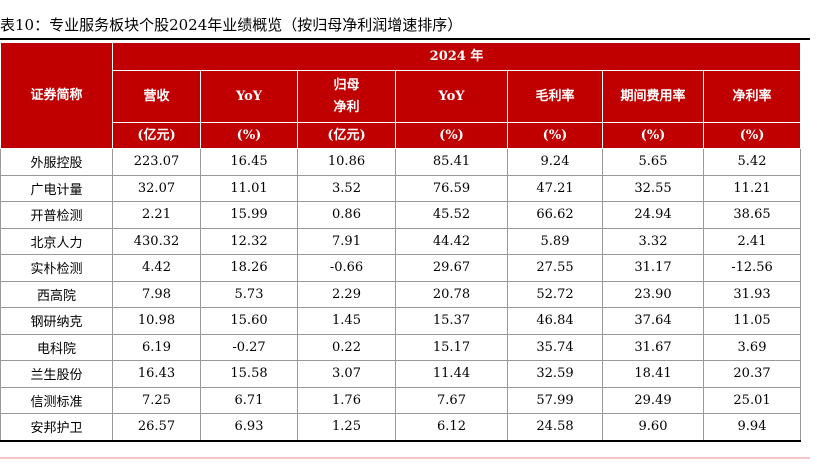 The width and height of the screenshot is (817, 464). What do you see at coordinates (653, 162) in the screenshot?
I see `cell: 5.65` at bounding box center [653, 162].